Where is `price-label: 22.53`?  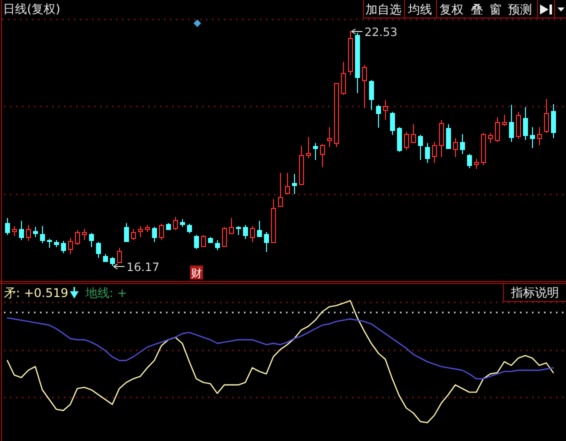
price-label: 22.53 is located at coordinates (374, 32).